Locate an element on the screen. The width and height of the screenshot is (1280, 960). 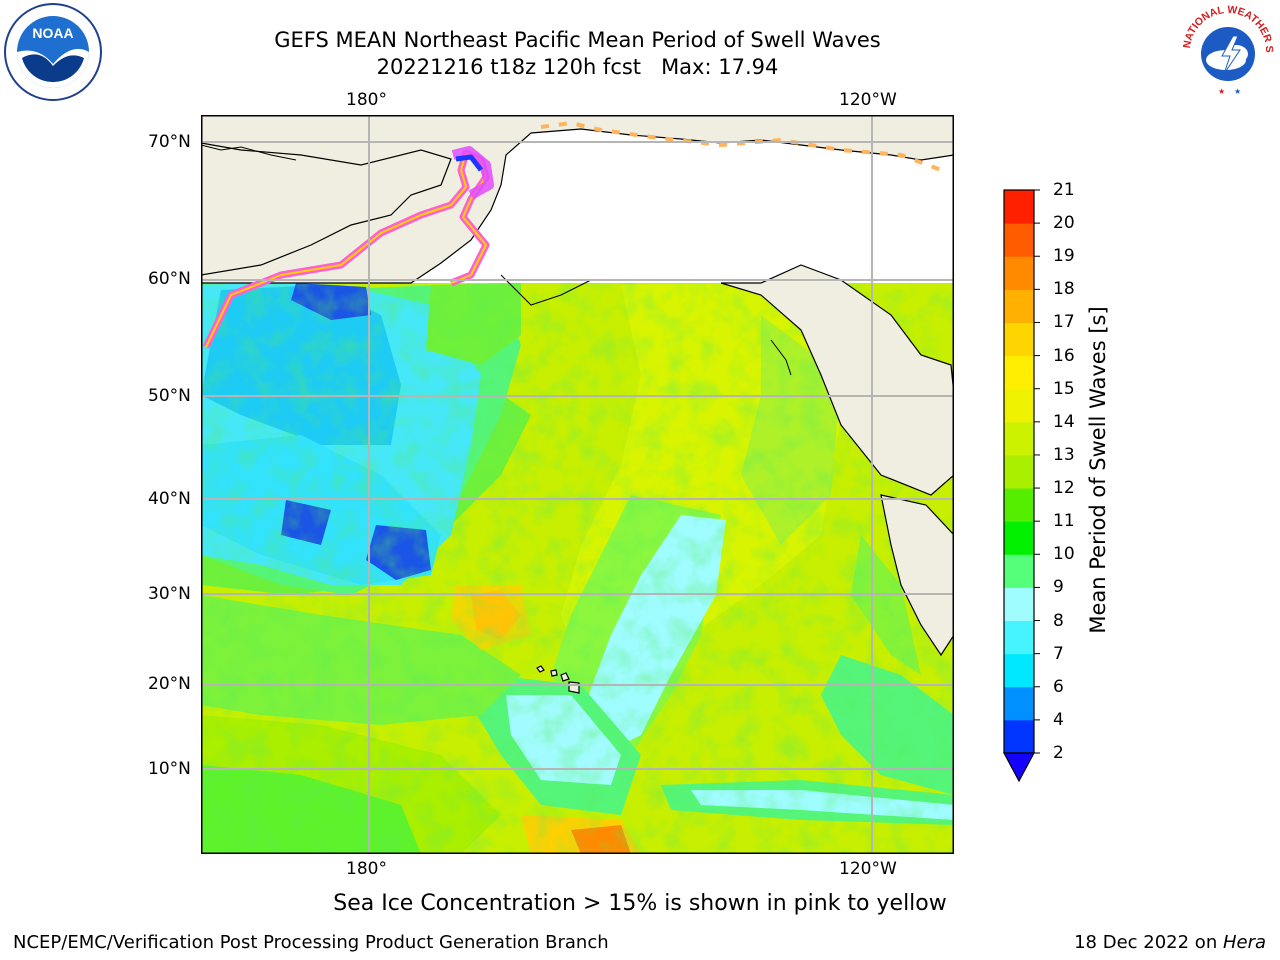
colorbar-tick-label: 13 is located at coordinates (1064, 454).